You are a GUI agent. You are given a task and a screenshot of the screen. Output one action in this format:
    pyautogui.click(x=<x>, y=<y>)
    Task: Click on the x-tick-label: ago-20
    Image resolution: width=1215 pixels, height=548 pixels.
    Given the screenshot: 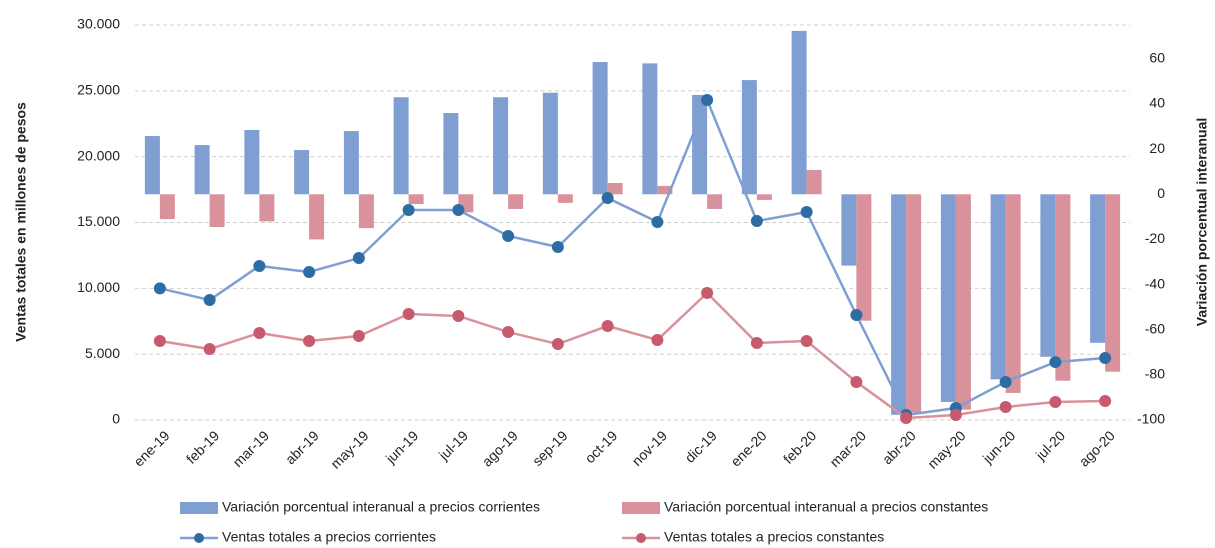 What is the action you would take?
    pyautogui.click(x=1097, y=448)
    